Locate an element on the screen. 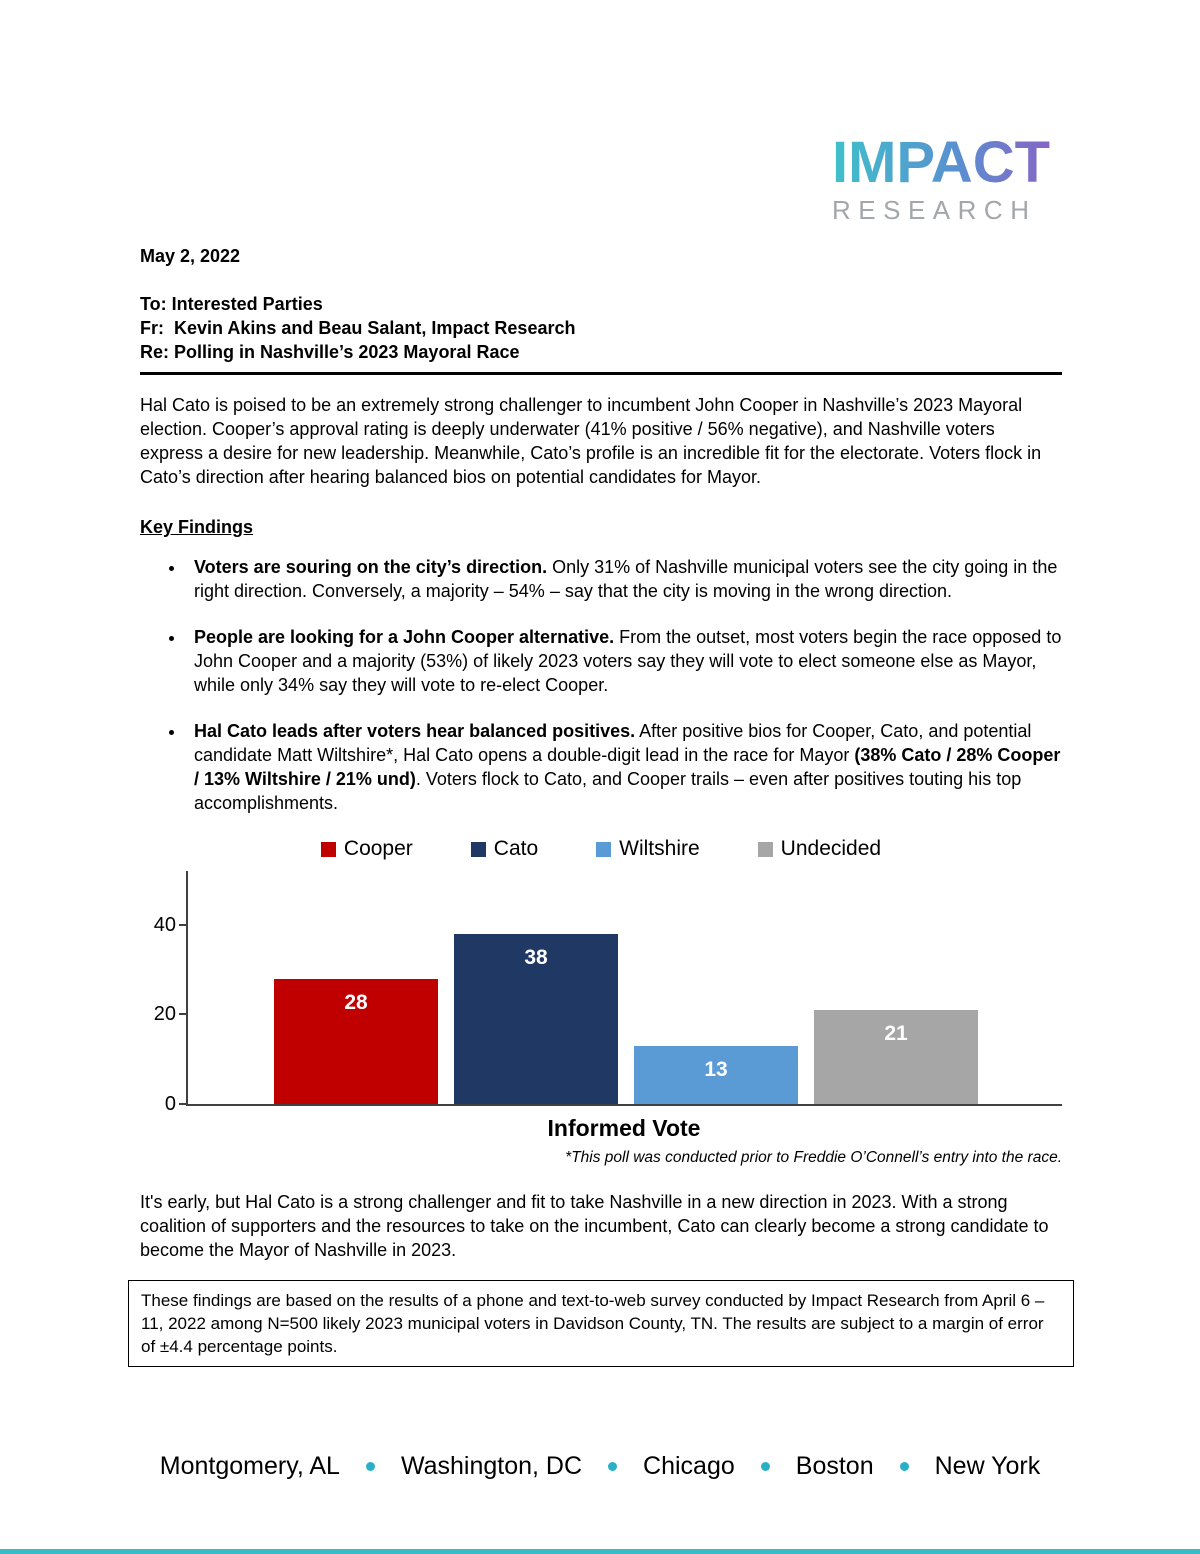 This screenshot has height=1554, width=1200. bar-undecided: 21 is located at coordinates (896, 1056).